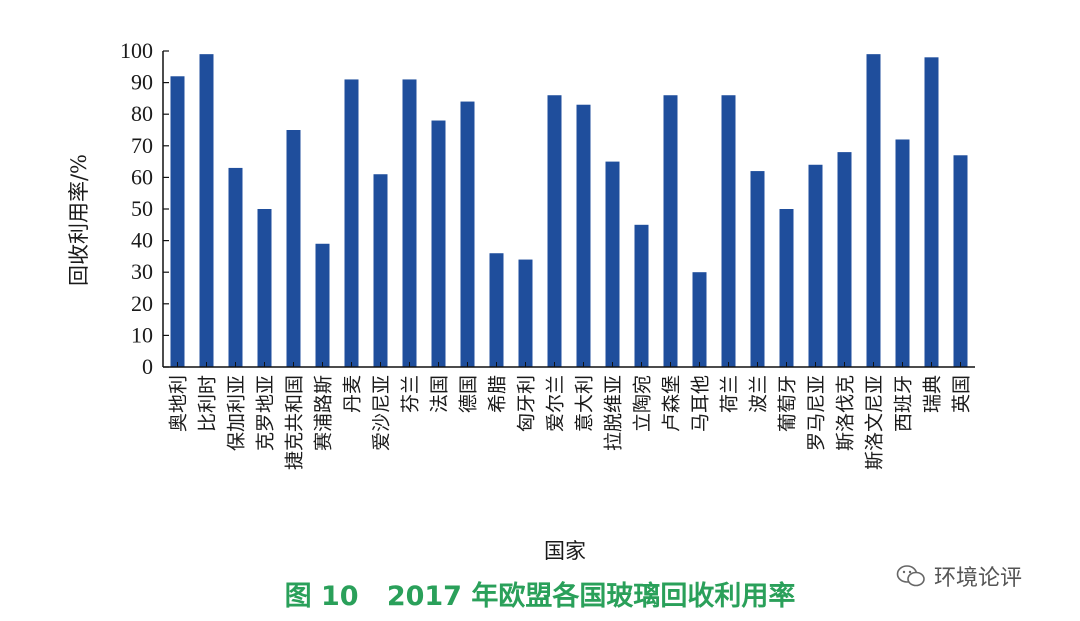  I want to click on y-tick-label: 20, so click(142, 303).